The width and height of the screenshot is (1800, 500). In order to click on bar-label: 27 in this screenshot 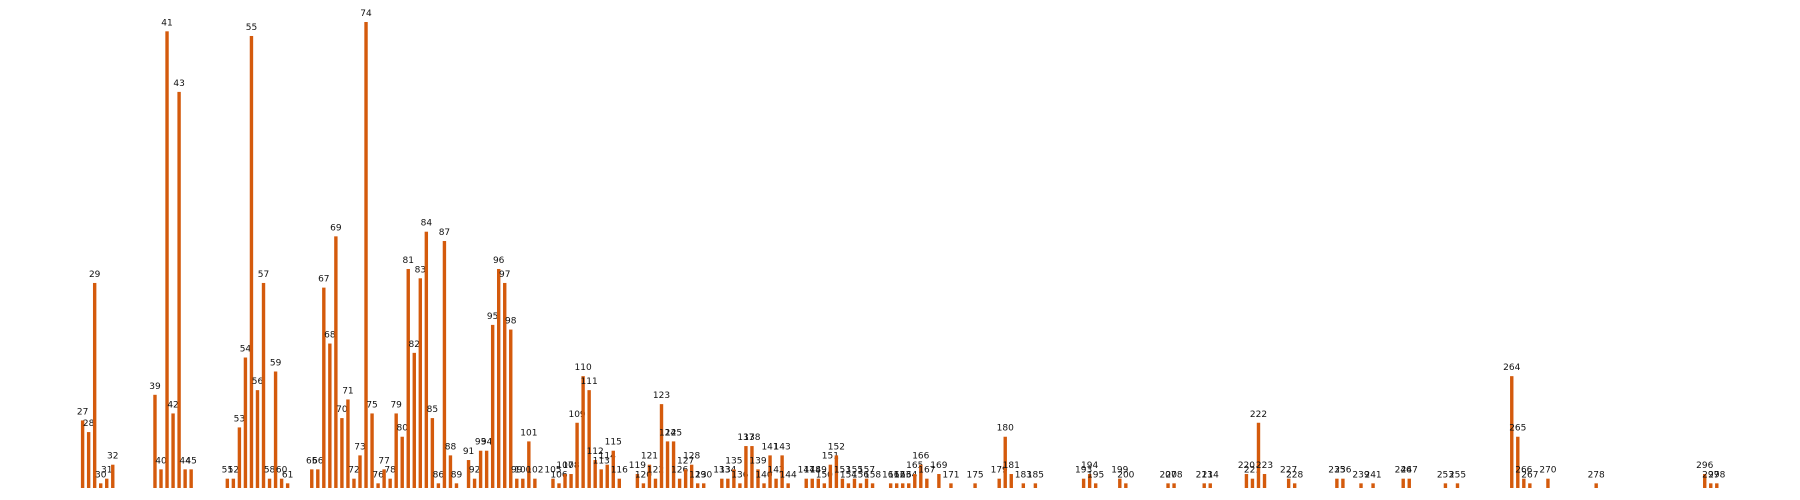, I will do `click(82, 412)`.